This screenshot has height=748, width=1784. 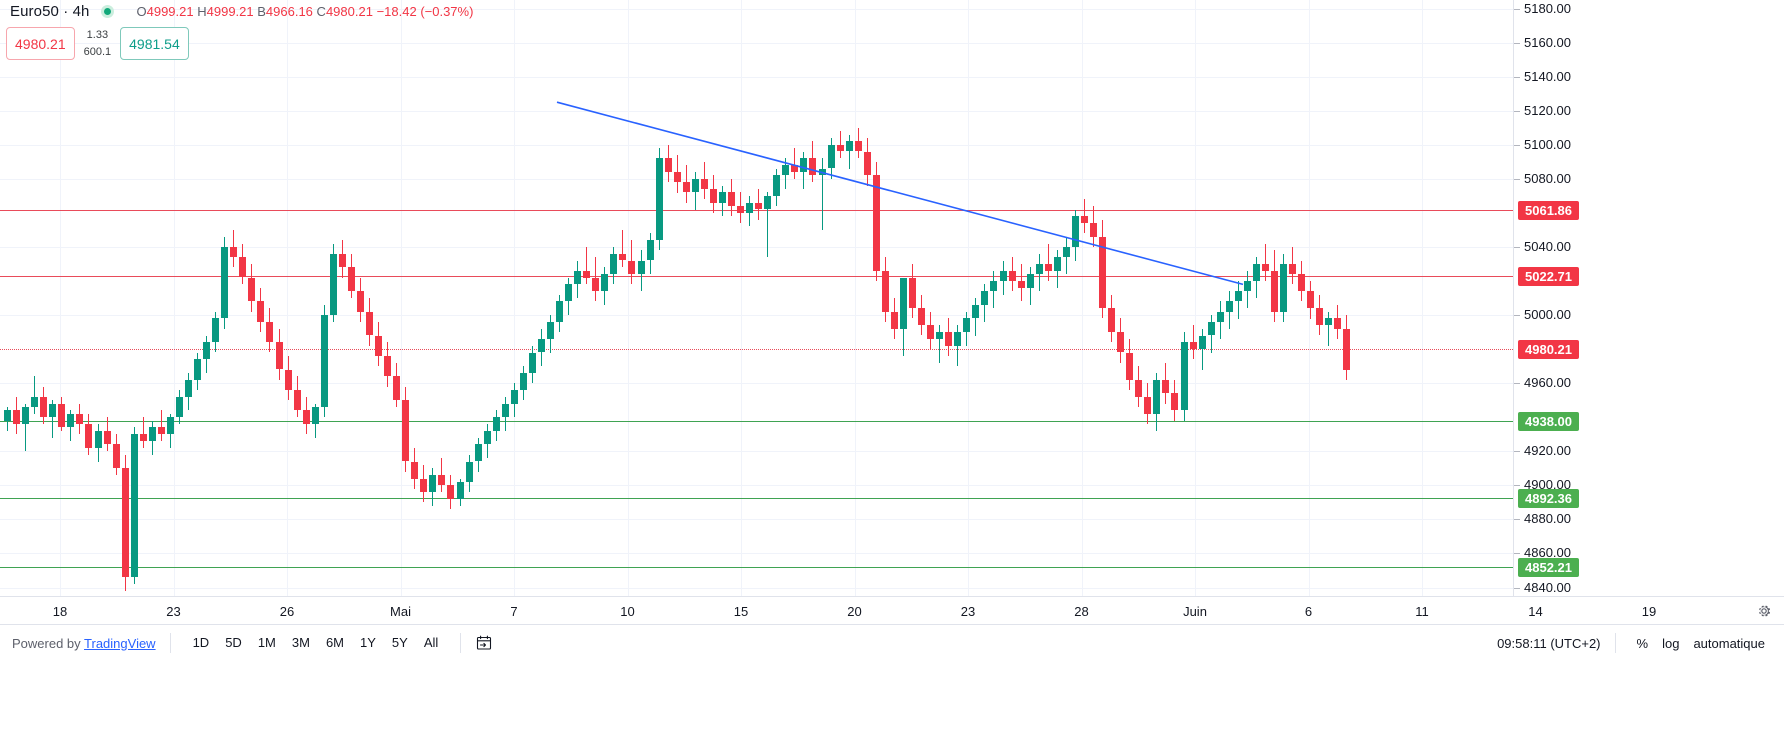 What do you see at coordinates (154, 43) in the screenshot?
I see `ask-price-badge: 4981.54` at bounding box center [154, 43].